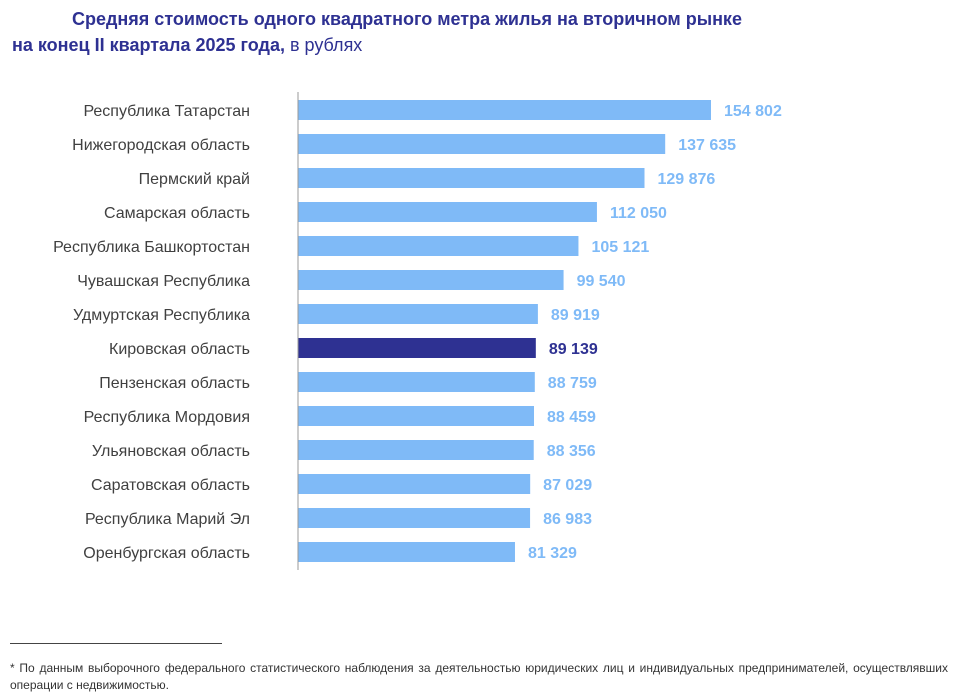 The image size is (960, 699). What do you see at coordinates (601, 281) in the screenshot?
I see `data-label: 99 540` at bounding box center [601, 281].